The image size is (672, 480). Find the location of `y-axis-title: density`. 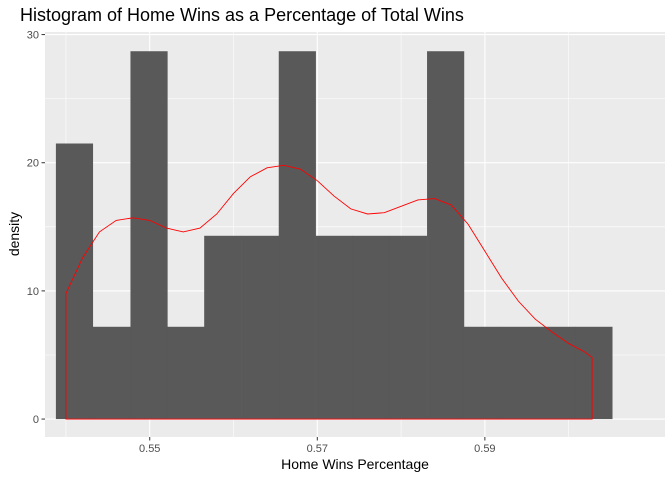

y-axis-title: density is located at coordinates (14, 234).